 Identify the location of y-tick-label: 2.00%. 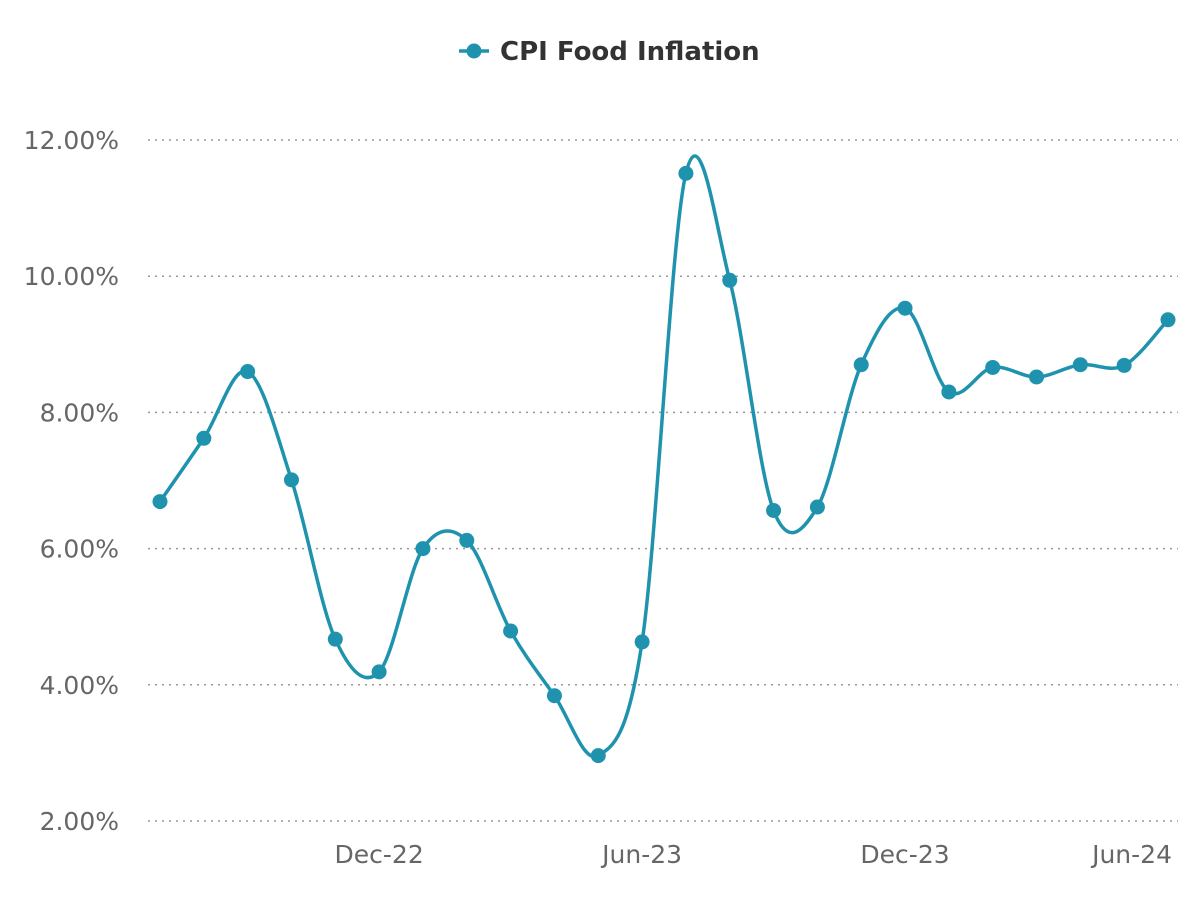
(79, 821).